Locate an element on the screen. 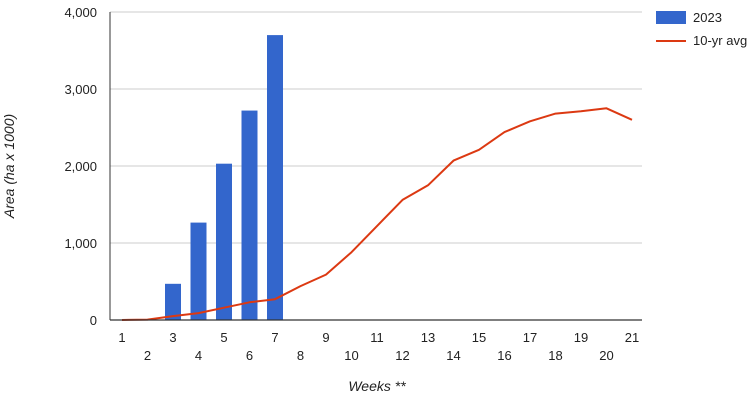  bar-series-2023 is located at coordinates (224, 177).